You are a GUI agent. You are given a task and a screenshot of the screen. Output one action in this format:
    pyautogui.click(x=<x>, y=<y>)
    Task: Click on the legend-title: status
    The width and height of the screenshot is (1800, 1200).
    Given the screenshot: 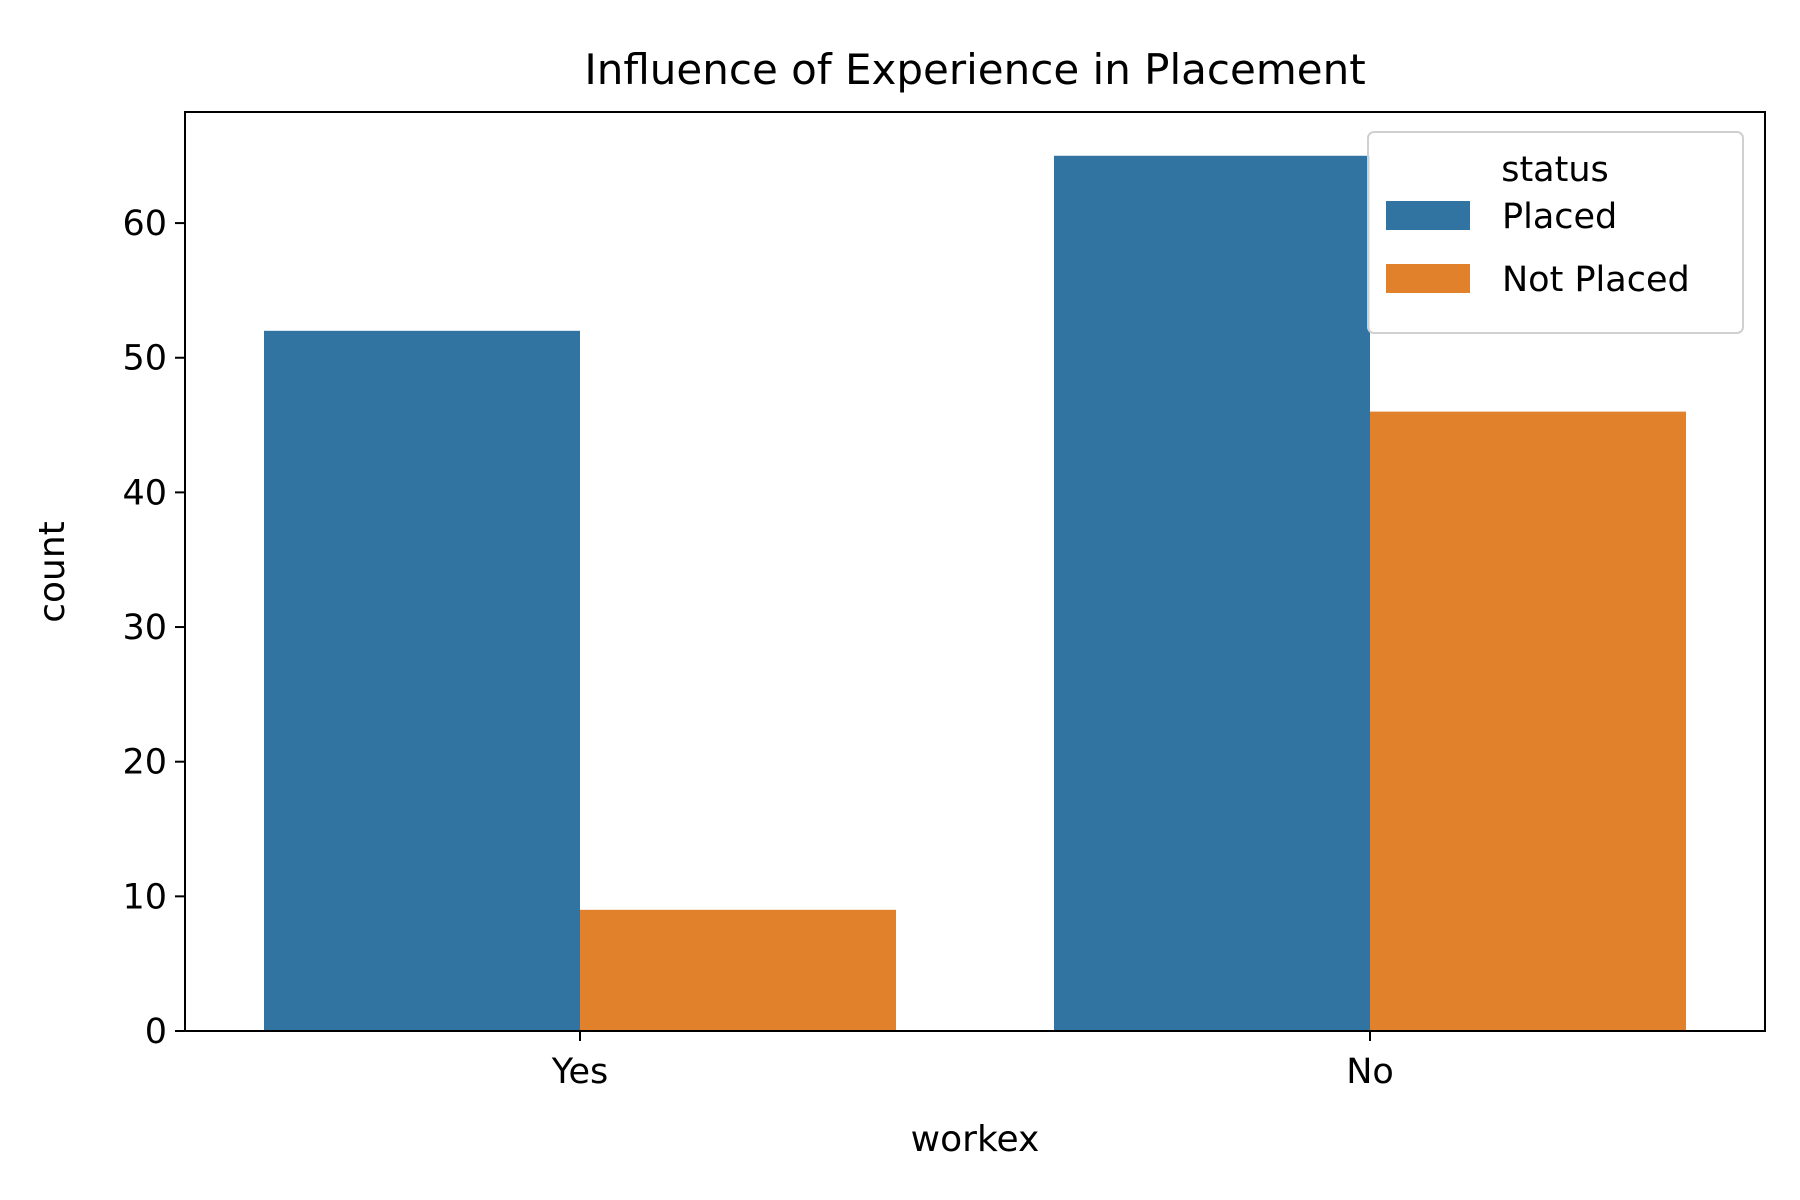 What is the action you would take?
    pyautogui.click(x=1555, y=170)
    